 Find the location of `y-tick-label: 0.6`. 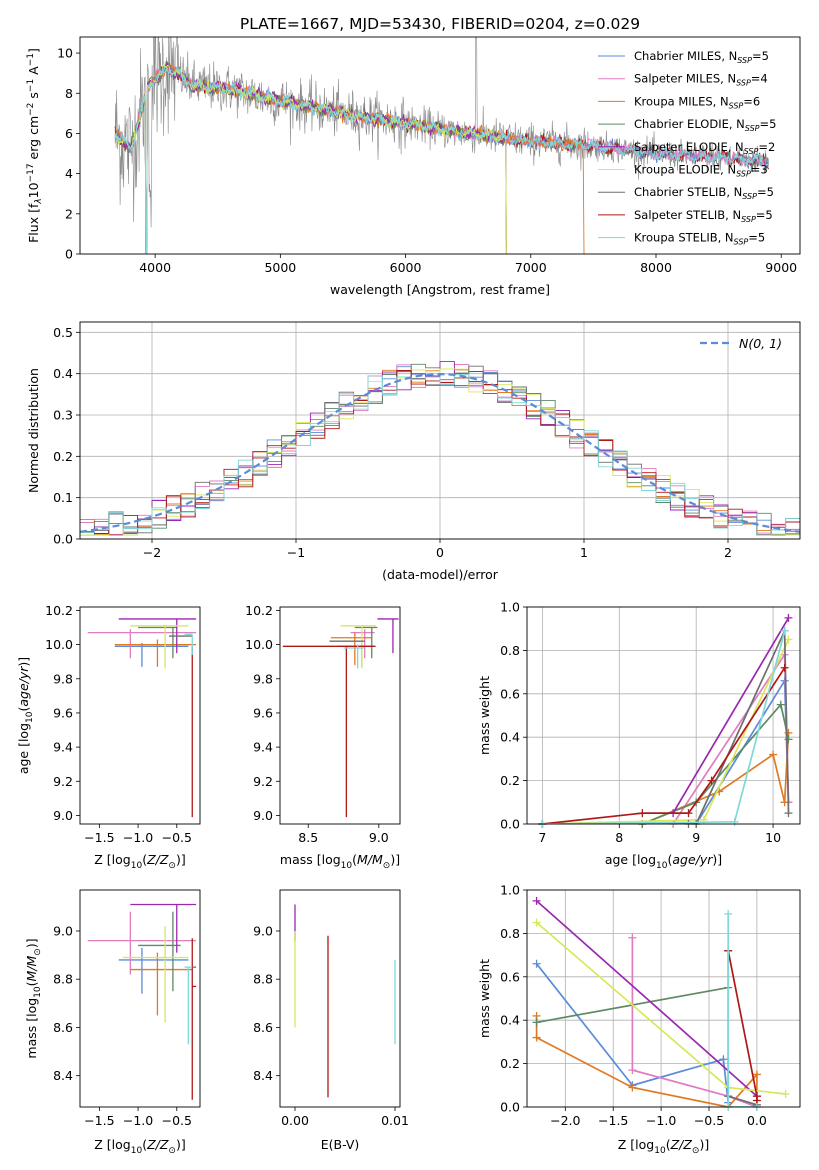

y-tick-label: 0.6 is located at coordinates (510, 693).